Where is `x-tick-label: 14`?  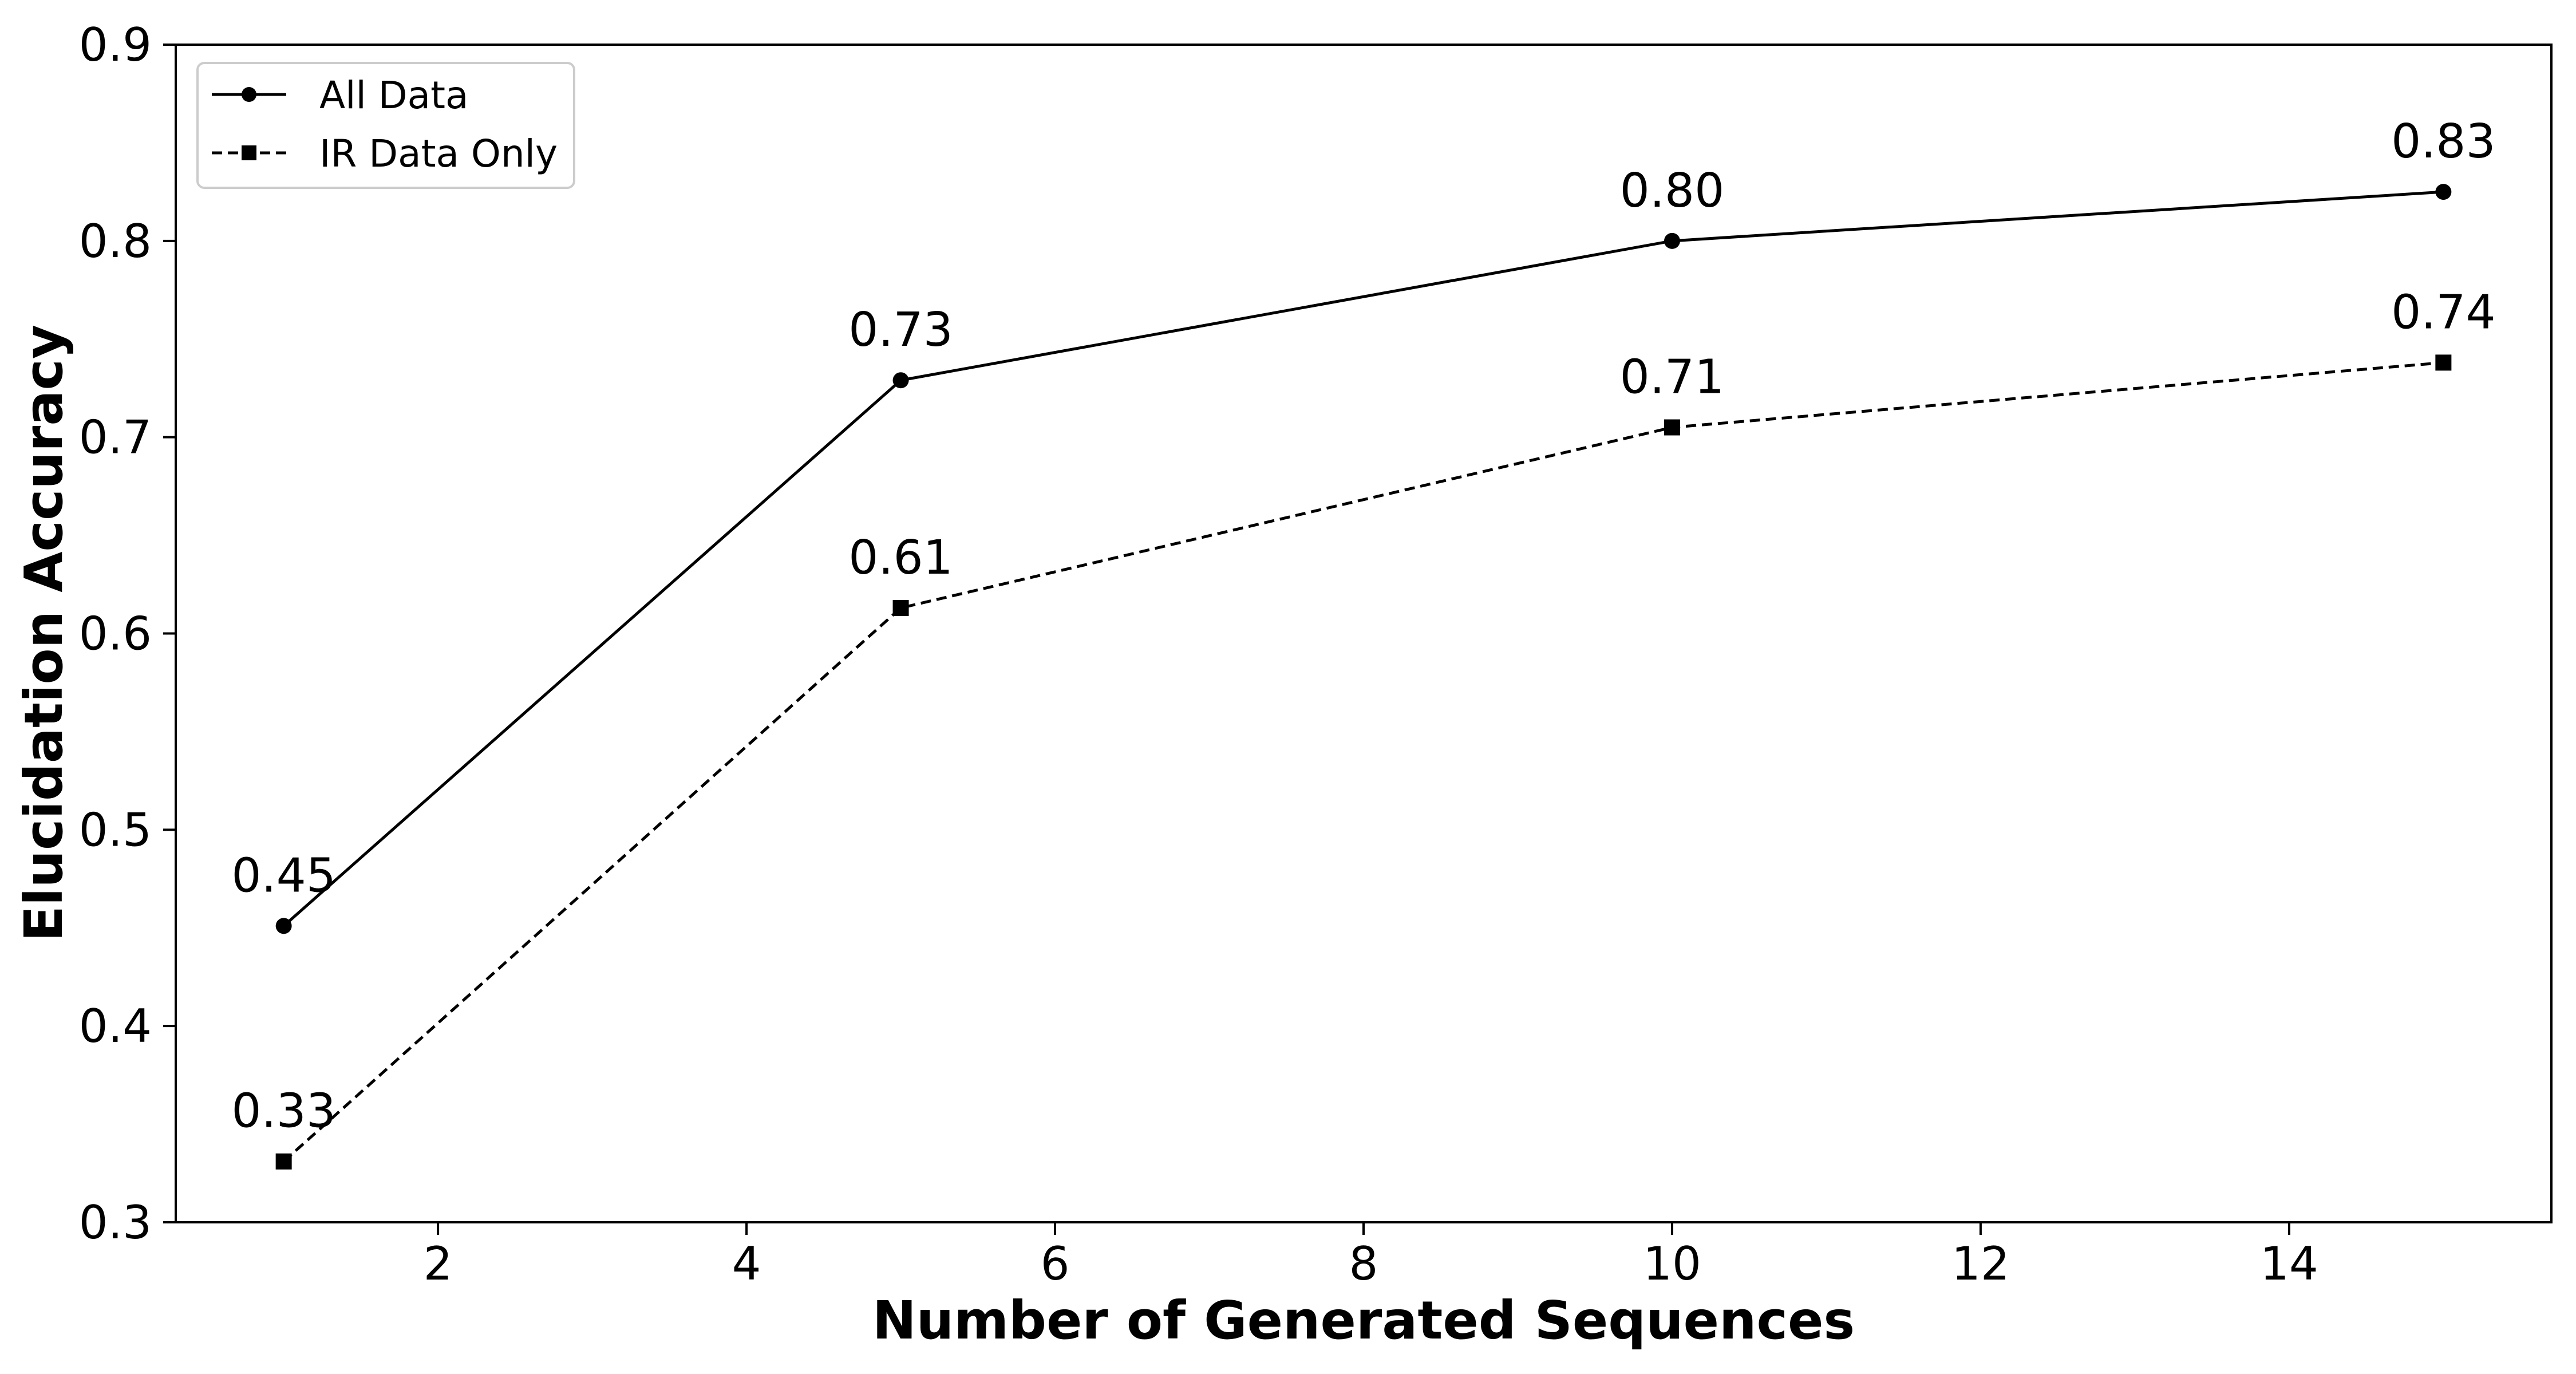 x-tick-label: 14 is located at coordinates (2289, 1263).